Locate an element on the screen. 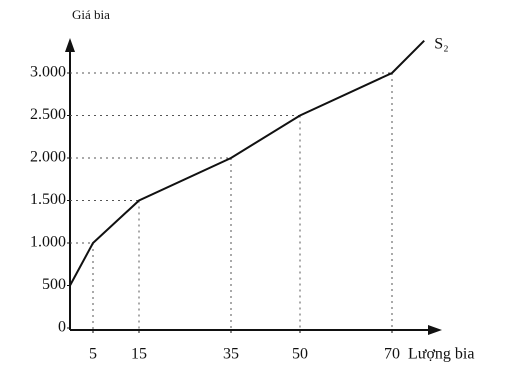 The width and height of the screenshot is (515, 374). y-tick-label: 1.000 is located at coordinates (48, 242).